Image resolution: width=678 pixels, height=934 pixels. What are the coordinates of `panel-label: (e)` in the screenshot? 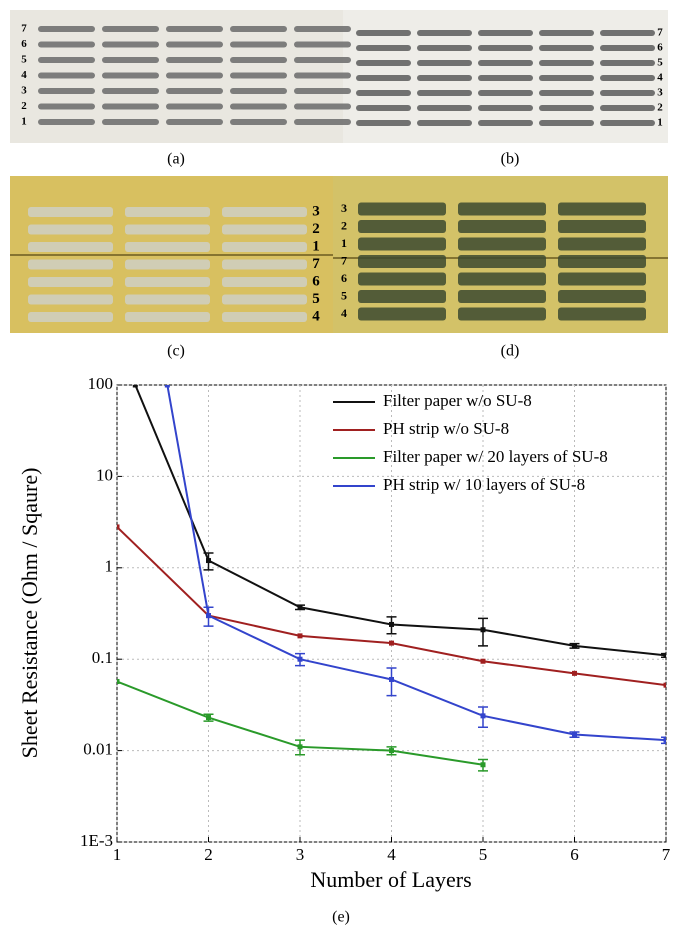 It's located at (341, 917).